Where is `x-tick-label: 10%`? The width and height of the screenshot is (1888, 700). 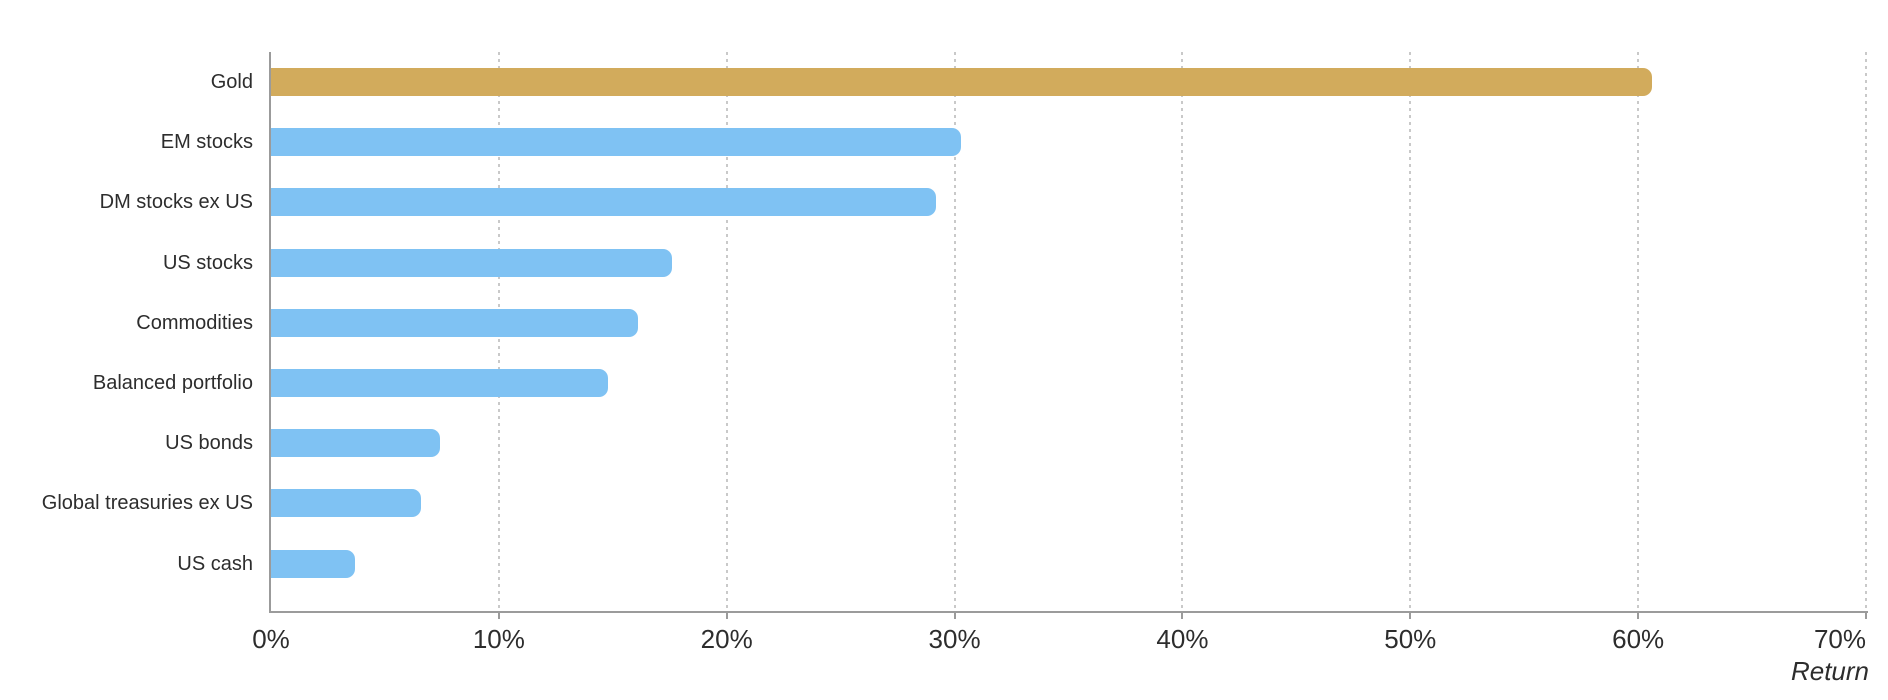
x-tick-label: 10% is located at coordinates (498, 639).